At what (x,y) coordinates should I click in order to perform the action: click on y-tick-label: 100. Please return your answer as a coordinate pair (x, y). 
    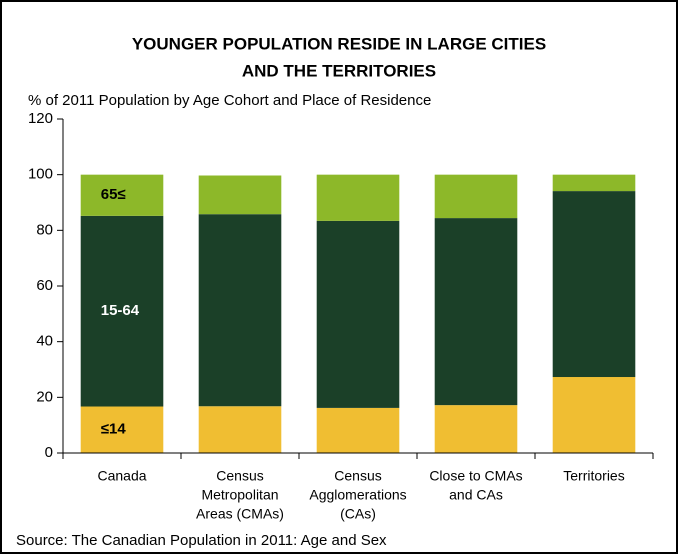
    Looking at the image, I should click on (40, 174).